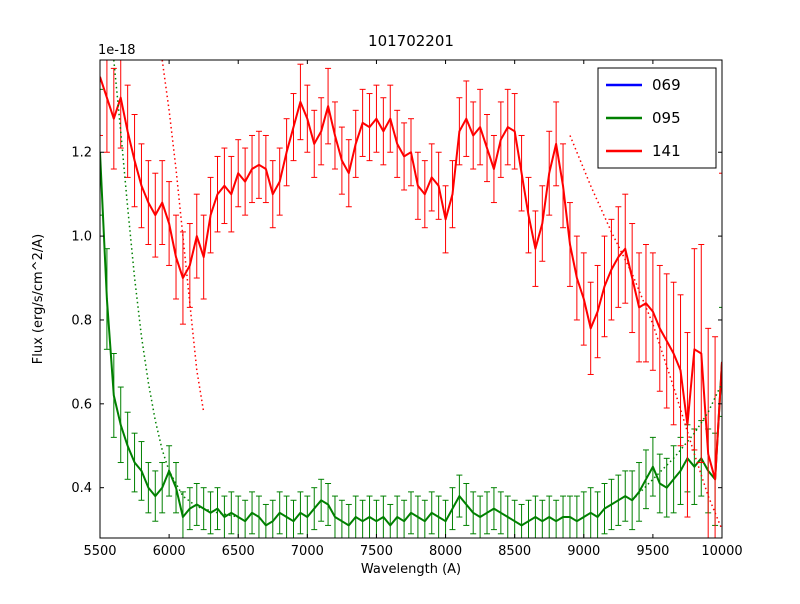 This screenshot has width=800, height=604. I want to click on legend-label-095: 095, so click(666, 118).